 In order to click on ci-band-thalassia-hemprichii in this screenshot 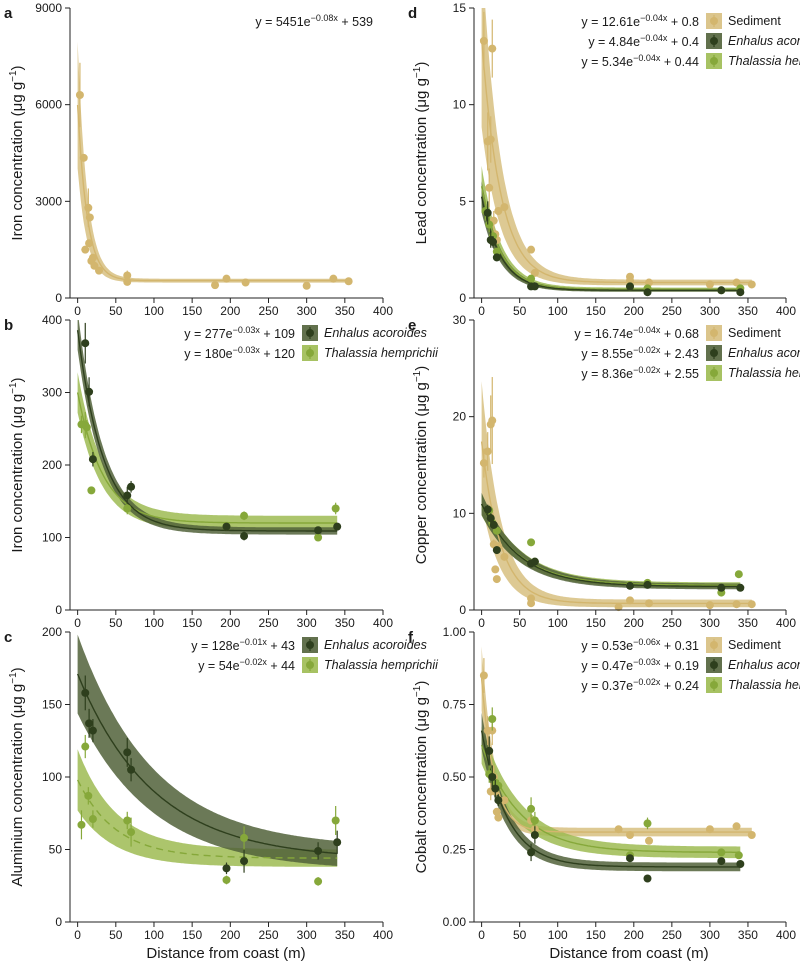, I will do `click(207, 808)`.